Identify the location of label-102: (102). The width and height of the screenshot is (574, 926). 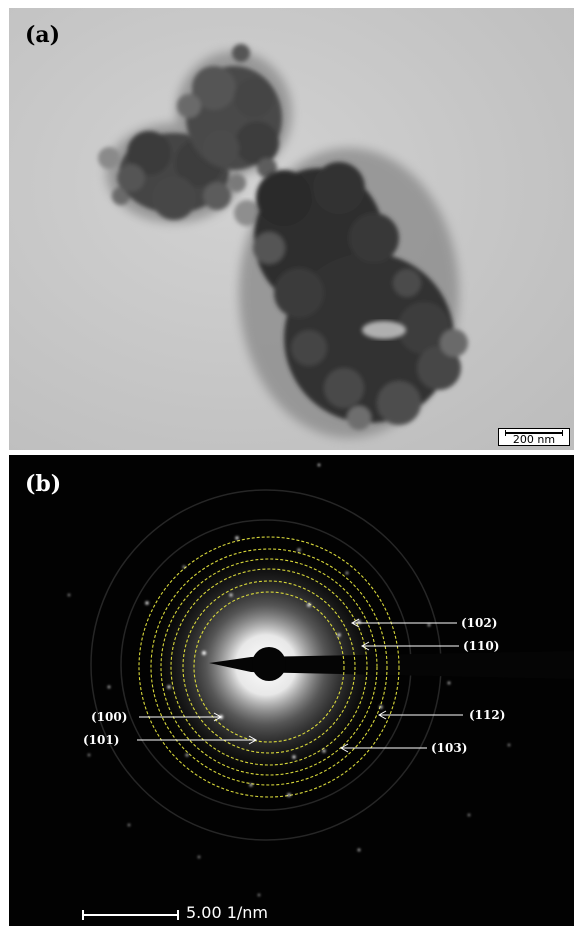
(479, 623).